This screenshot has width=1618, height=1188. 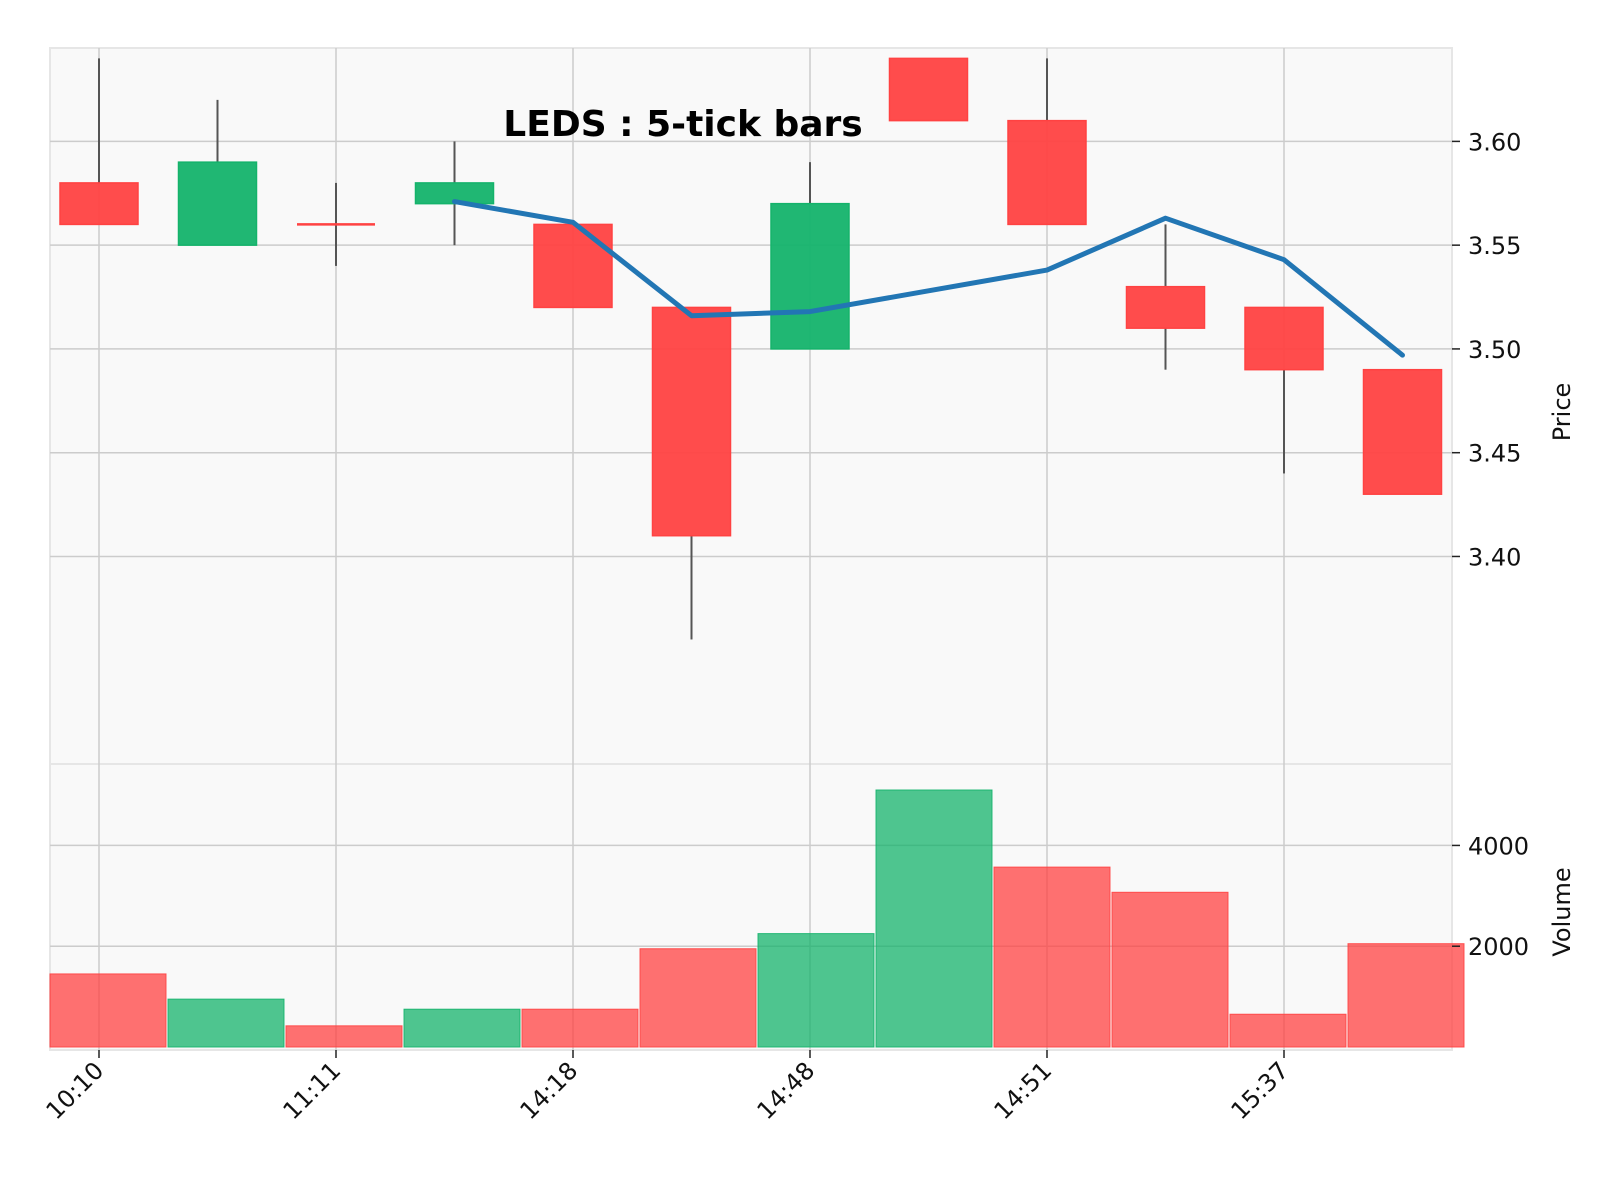 I want to click on volume-axis-title: Volume, so click(x=1562, y=911).